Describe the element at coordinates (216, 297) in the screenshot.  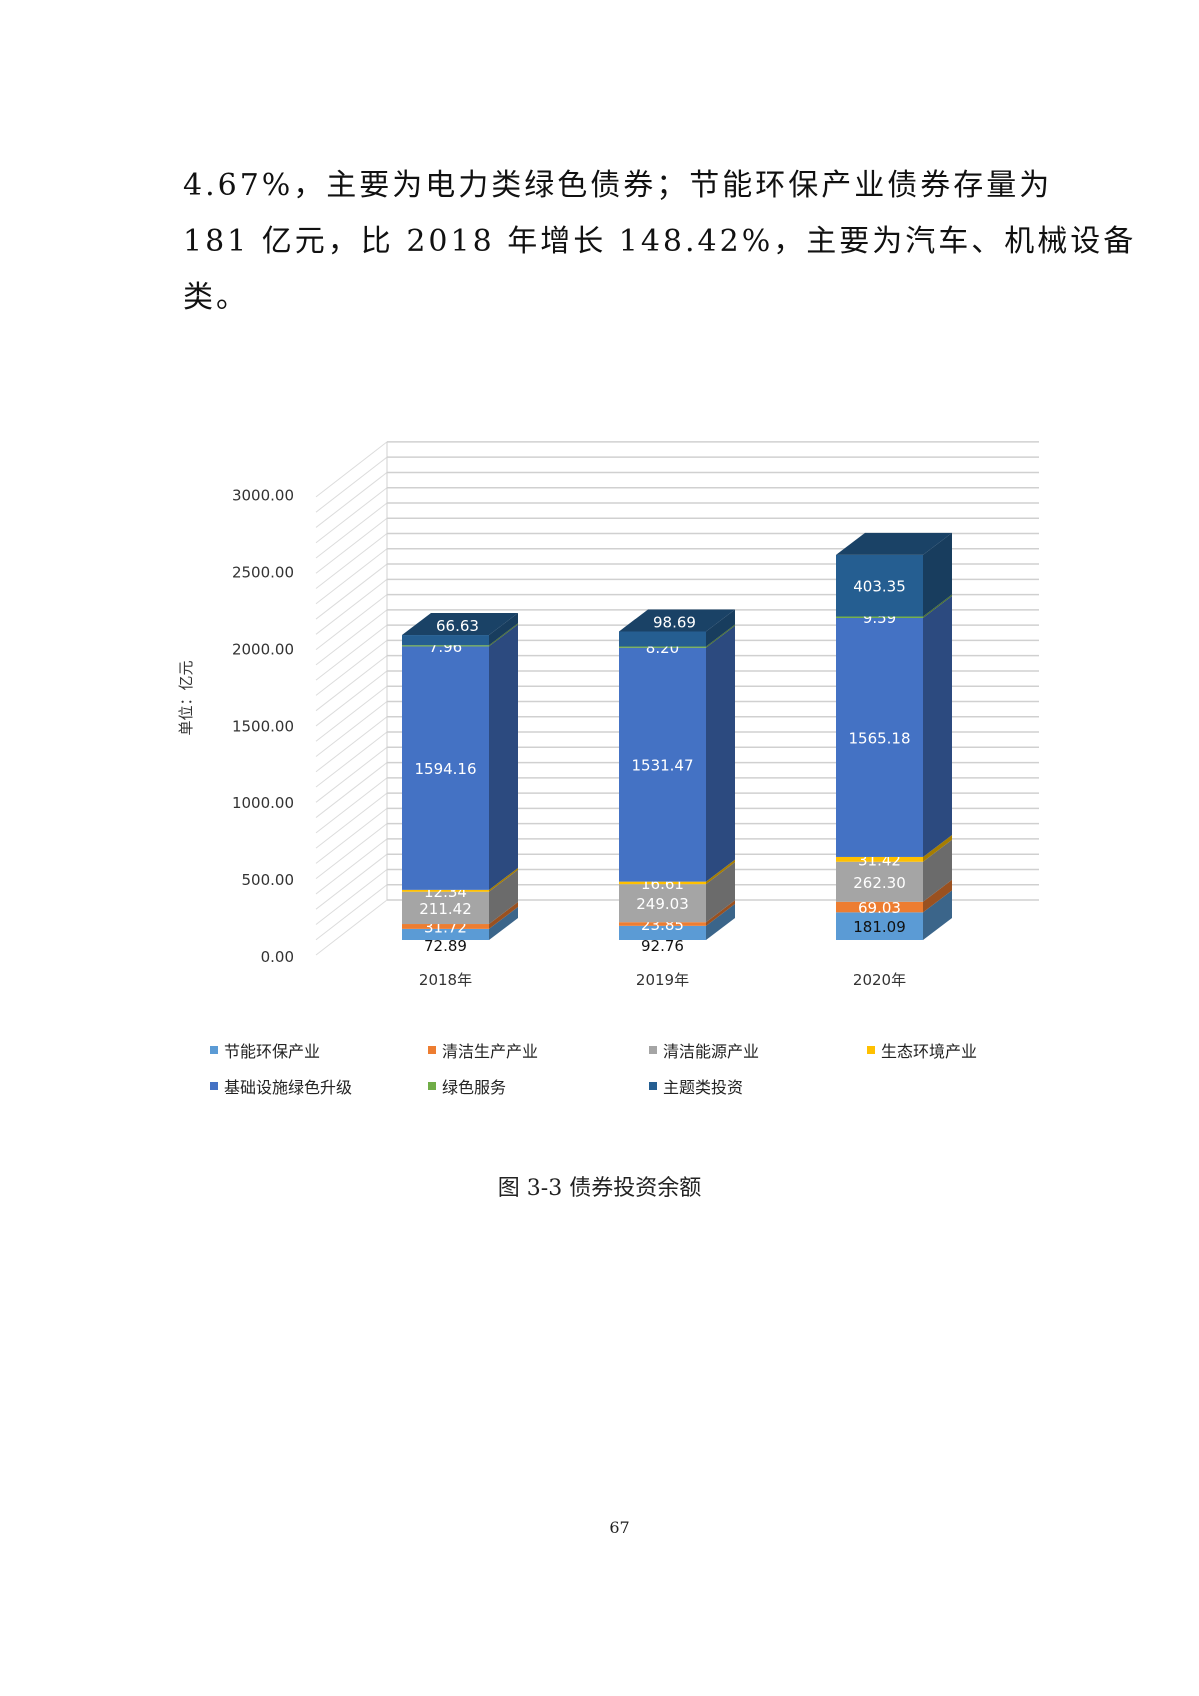
I see `body-text-line-3: 类。` at that location.